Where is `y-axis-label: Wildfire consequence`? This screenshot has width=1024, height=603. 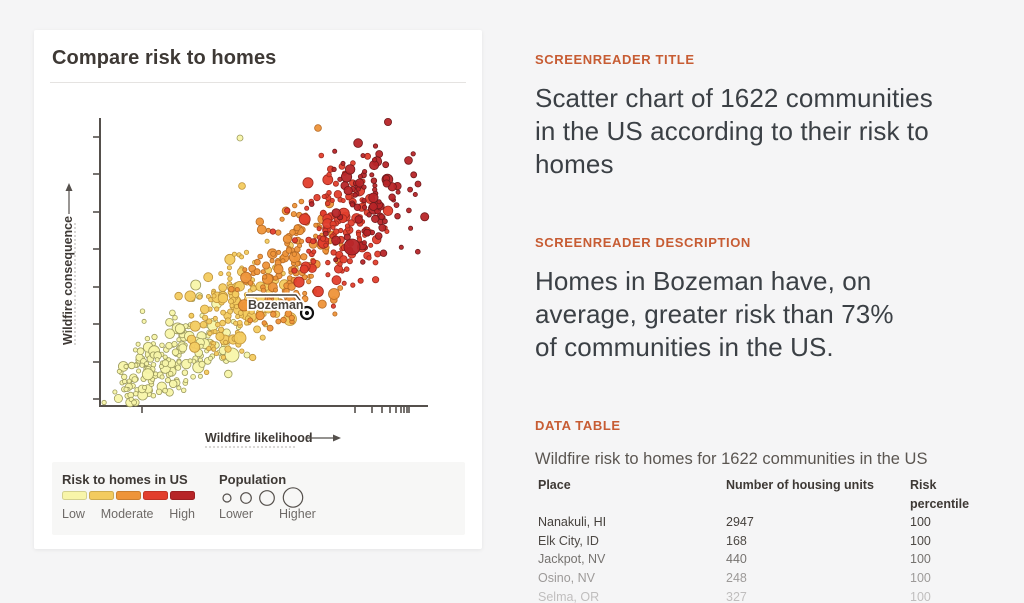 y-axis-label: Wildfire consequence is located at coordinates (68, 264).